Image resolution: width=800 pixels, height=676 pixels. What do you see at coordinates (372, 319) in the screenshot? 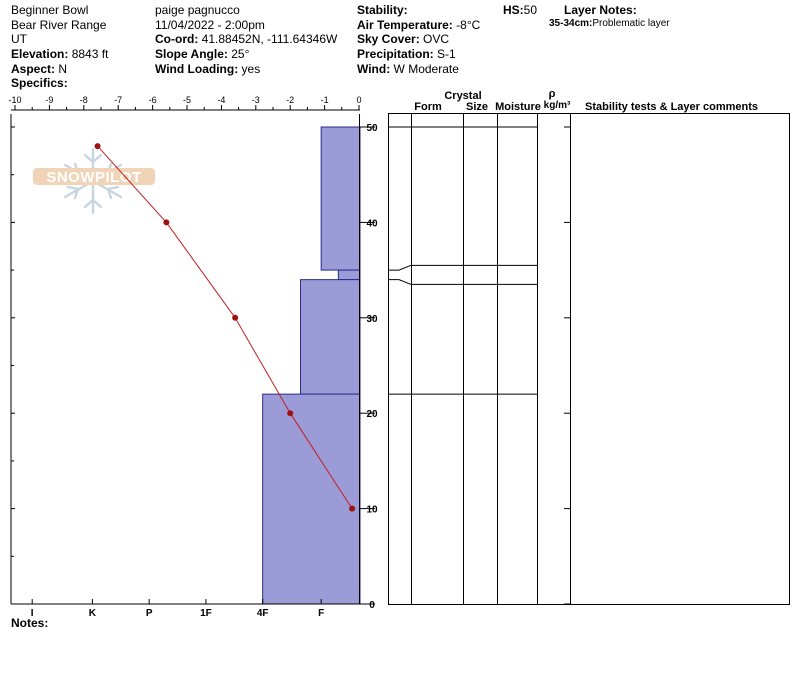
I see `depth-tick-label: 30` at bounding box center [372, 319].